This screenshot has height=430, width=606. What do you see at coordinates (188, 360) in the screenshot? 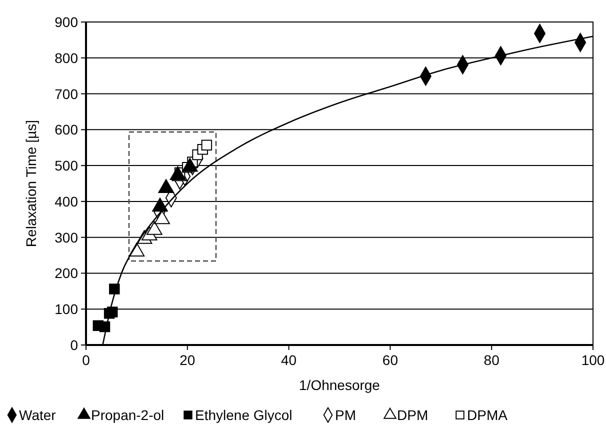
I see `x-tick-label: 20` at bounding box center [188, 360].